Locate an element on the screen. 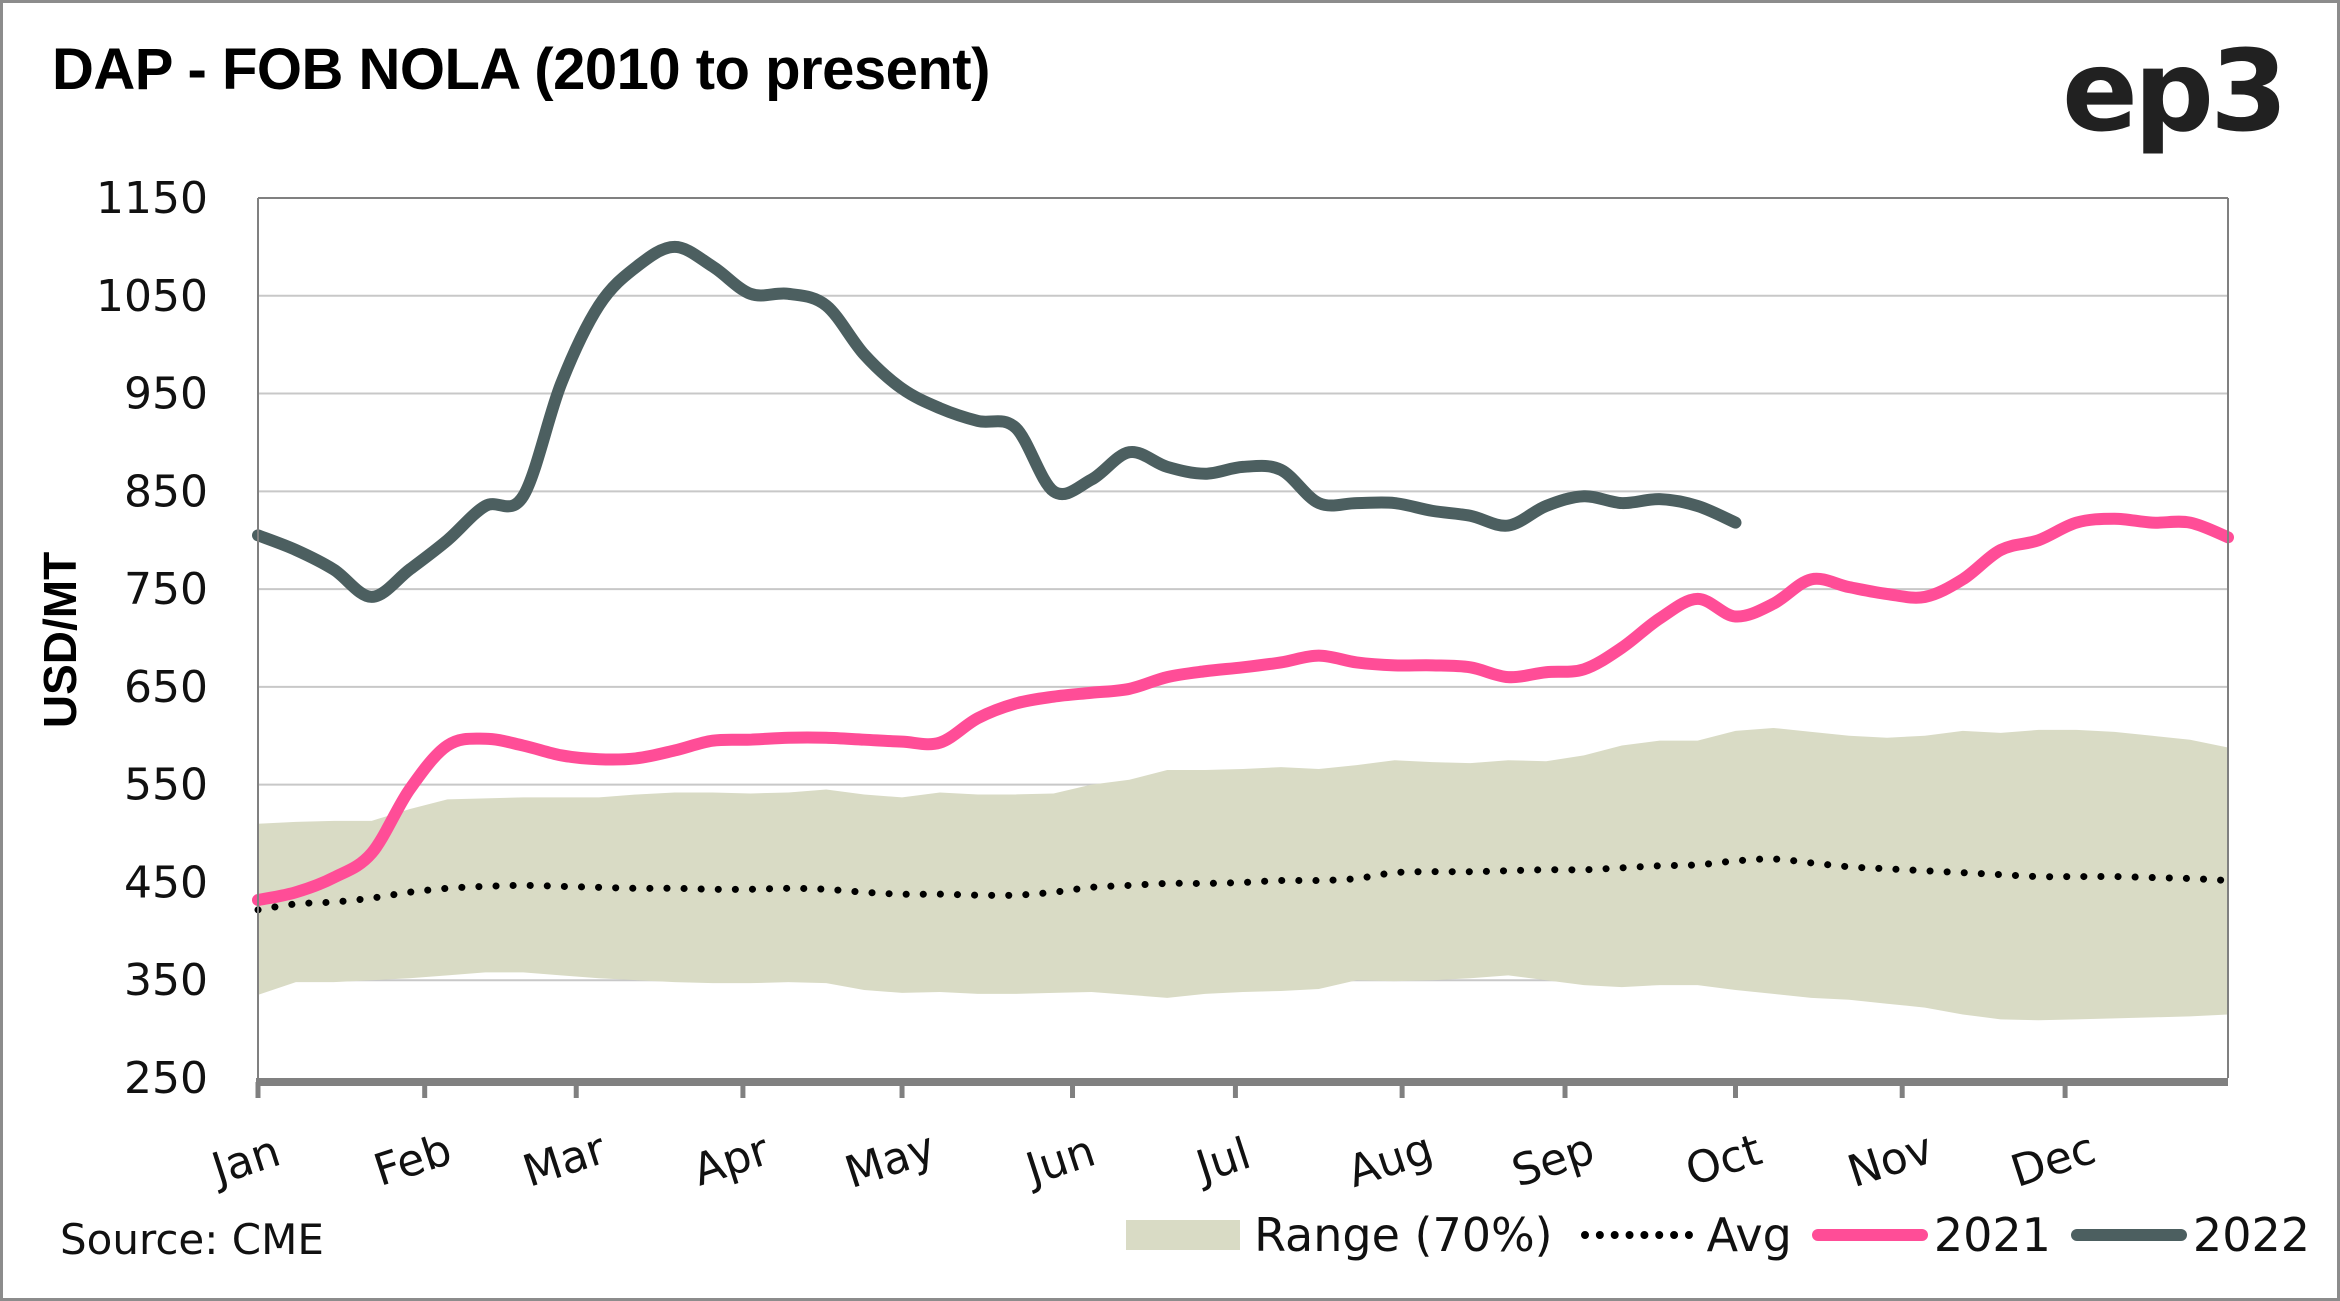 Image resolution: width=2340 pixels, height=1301 pixels. legend-item-2022: 2022 is located at coordinates (2190, 1235).